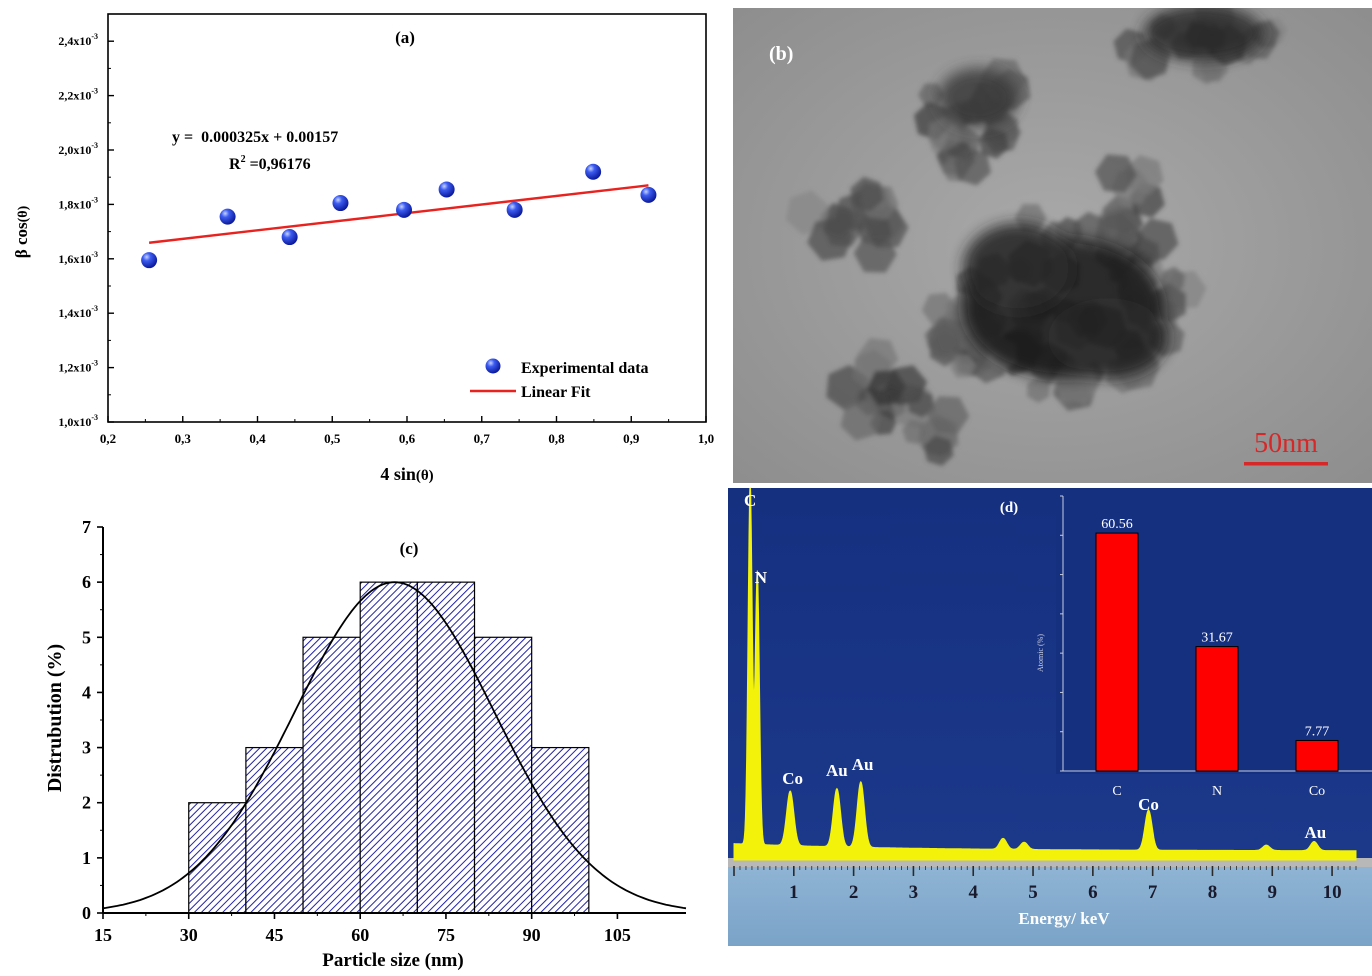 The height and width of the screenshot is (976, 1372). What do you see at coordinates (74, 41) in the screenshot?
I see `y-tick-base: 2,4x10` at bounding box center [74, 41].